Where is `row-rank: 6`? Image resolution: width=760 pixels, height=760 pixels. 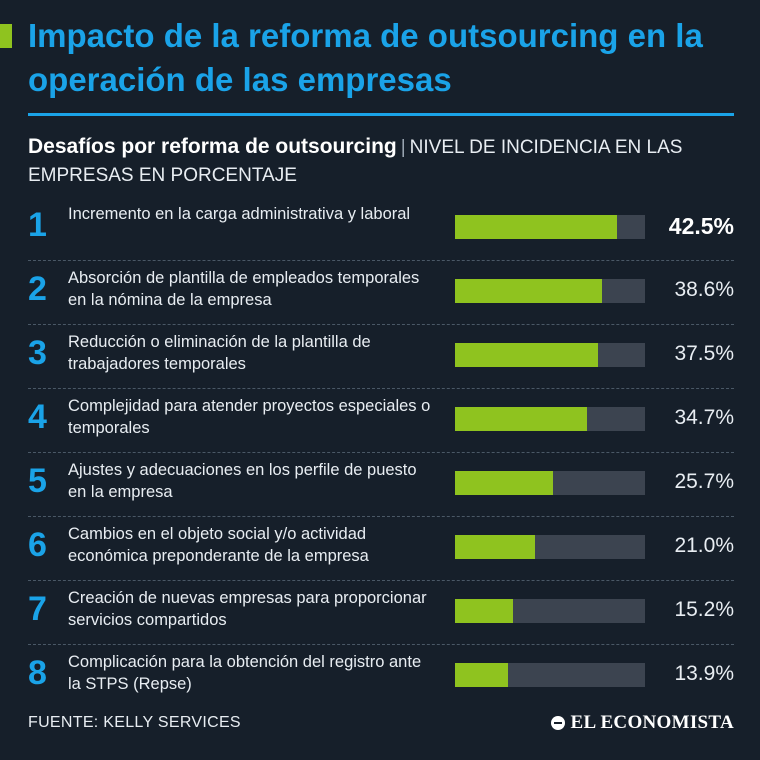 row-rank: 6 is located at coordinates (37, 545).